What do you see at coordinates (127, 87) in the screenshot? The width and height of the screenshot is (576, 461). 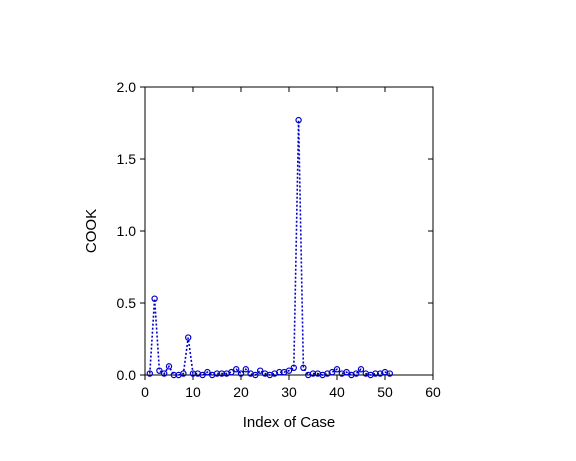 I see `y-tick-label: 2.0` at bounding box center [127, 87].